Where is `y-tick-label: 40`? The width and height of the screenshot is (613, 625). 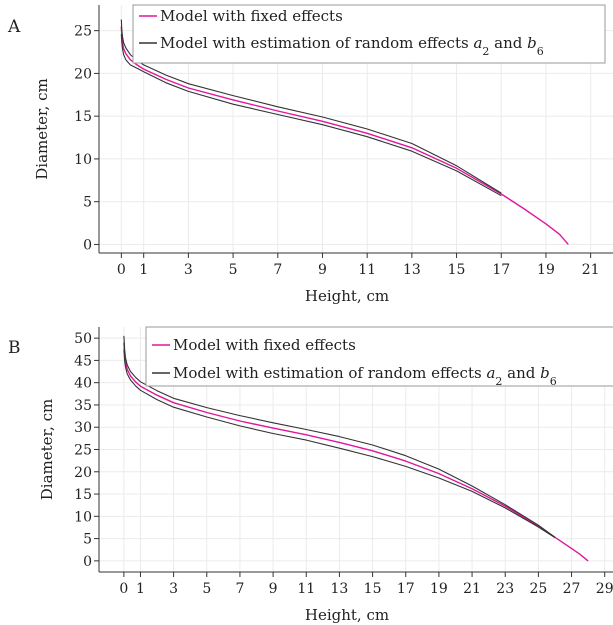
y-tick-label: 40 is located at coordinates (83, 384).